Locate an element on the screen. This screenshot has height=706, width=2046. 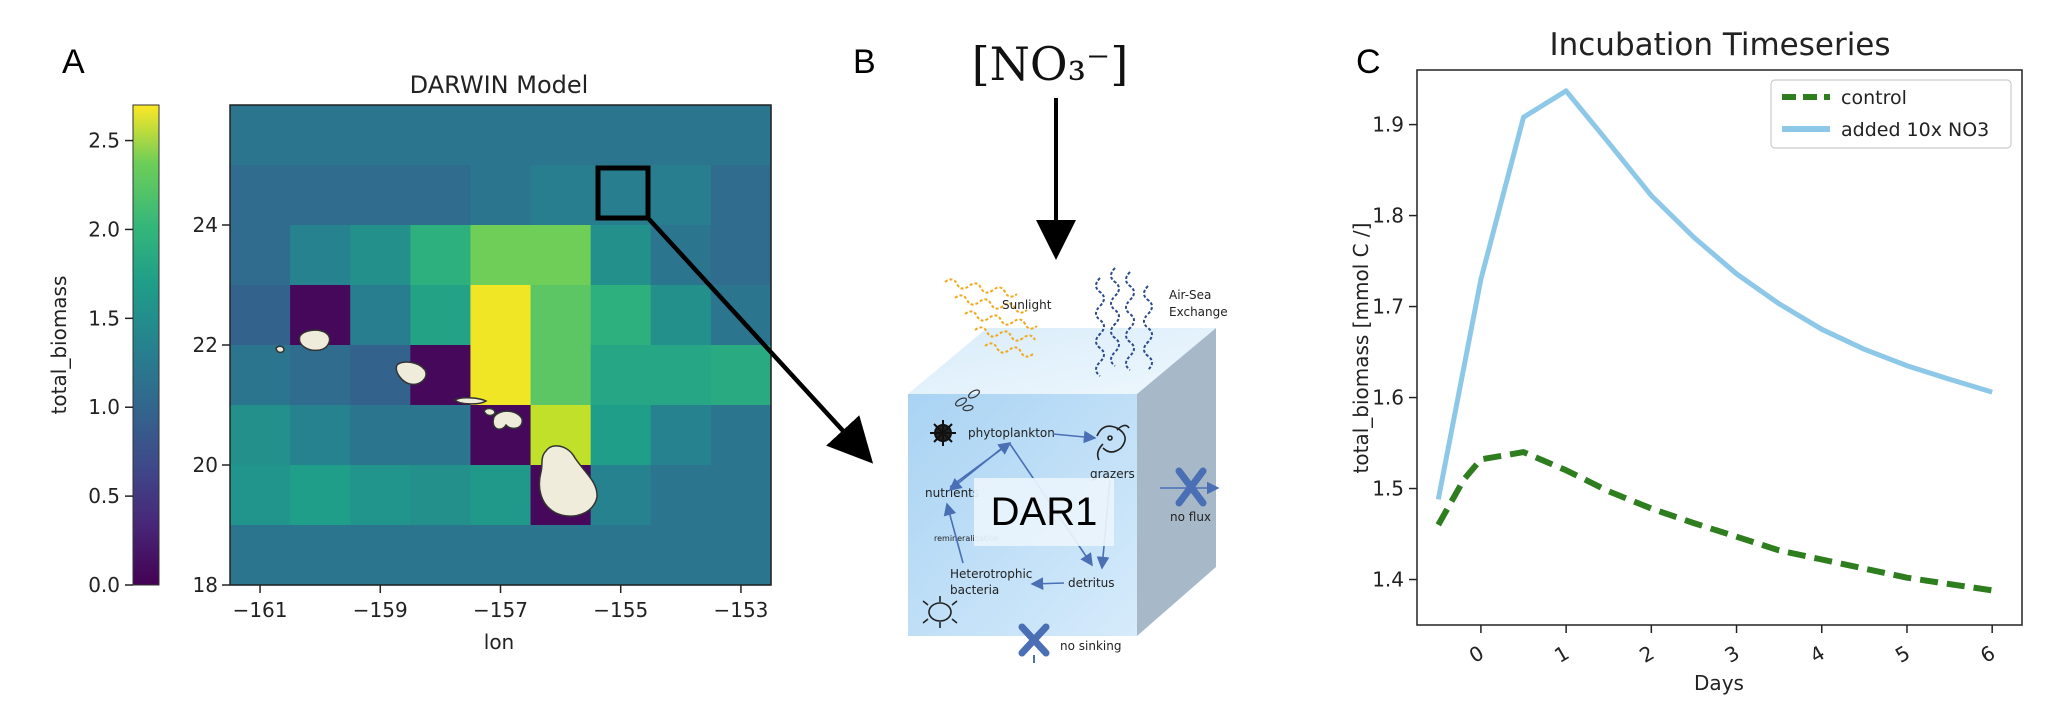
phytoplankton-sketch-icon is located at coordinates (967, 400).